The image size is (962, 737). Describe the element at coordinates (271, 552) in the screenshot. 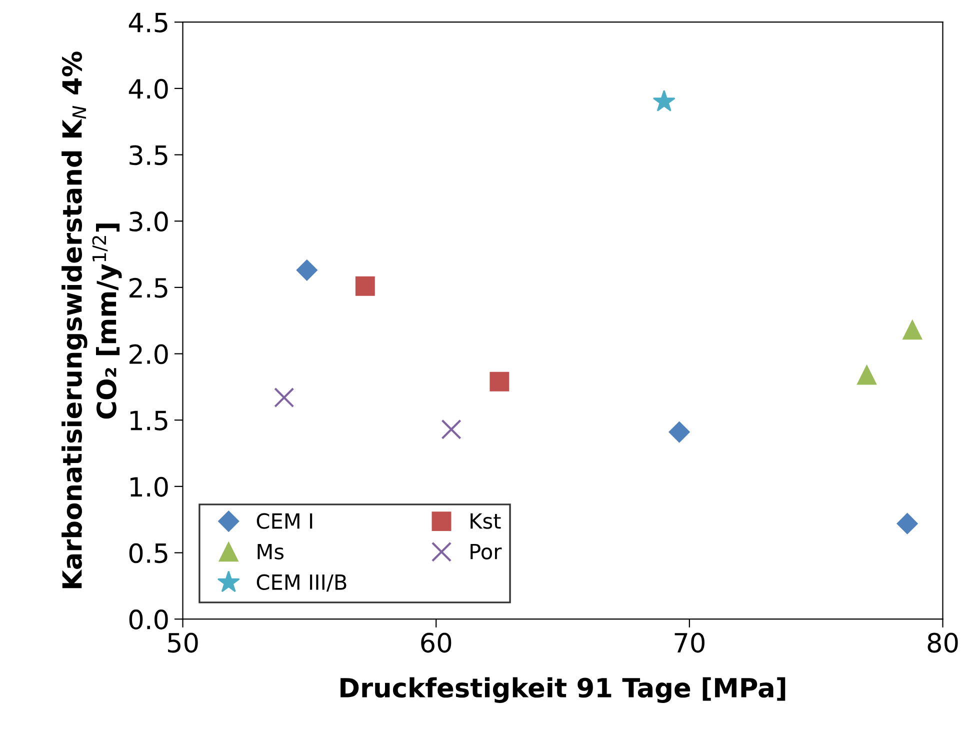

I see `legend-label: Ms` at that location.